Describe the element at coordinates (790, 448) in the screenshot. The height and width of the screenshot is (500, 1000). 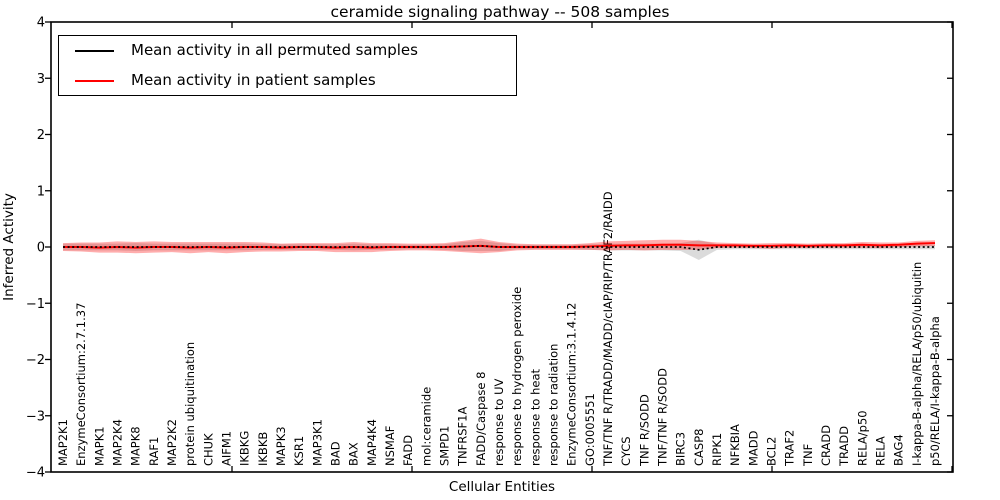
I see `x-tick-label: TRAF2` at that location.